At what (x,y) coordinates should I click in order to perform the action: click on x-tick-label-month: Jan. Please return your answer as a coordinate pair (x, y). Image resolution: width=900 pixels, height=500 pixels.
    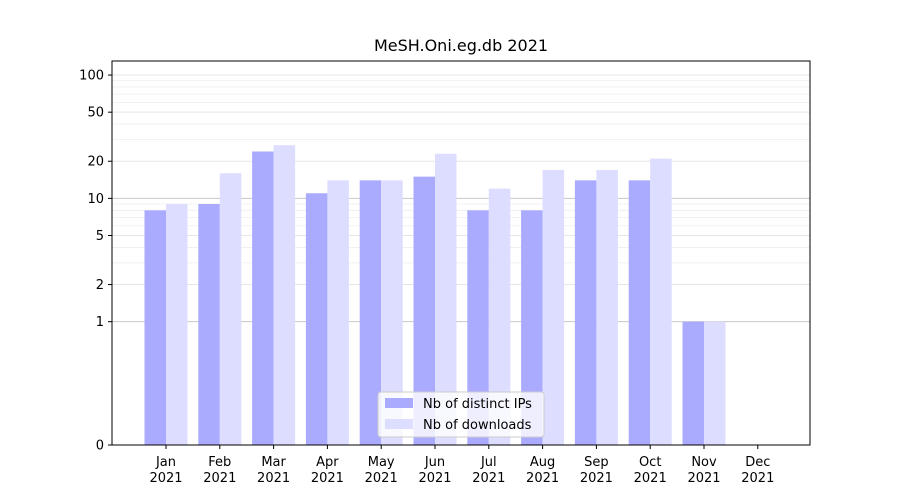
    Looking at the image, I should click on (165, 462).